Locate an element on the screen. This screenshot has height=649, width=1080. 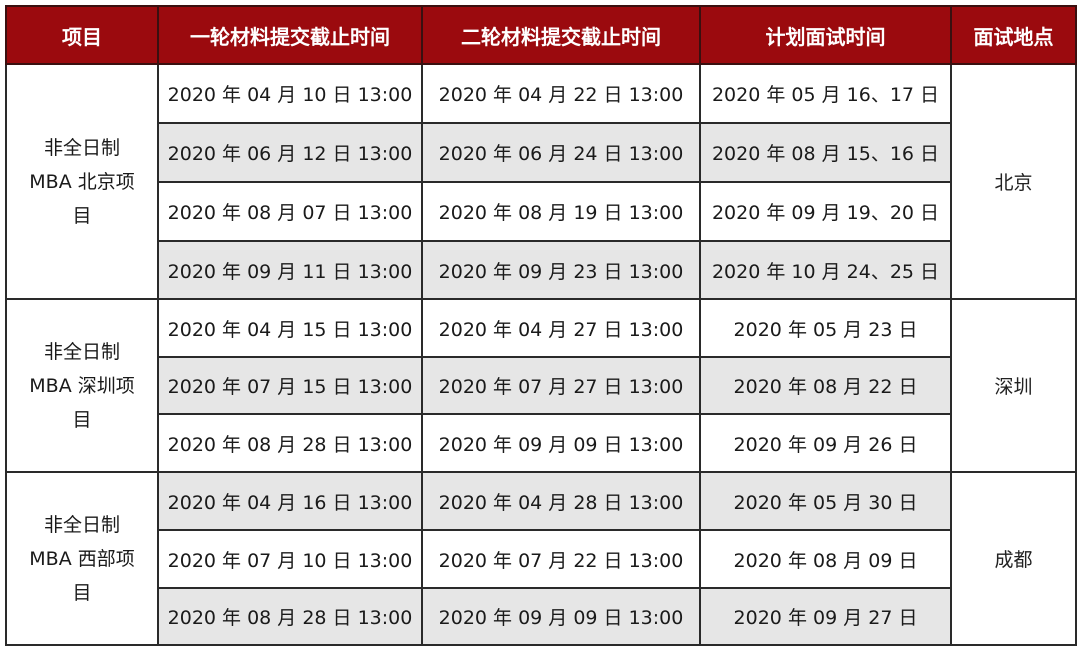
round2-cell: 2020 年 04 月 22 日 13:00 is located at coordinates (561, 93).